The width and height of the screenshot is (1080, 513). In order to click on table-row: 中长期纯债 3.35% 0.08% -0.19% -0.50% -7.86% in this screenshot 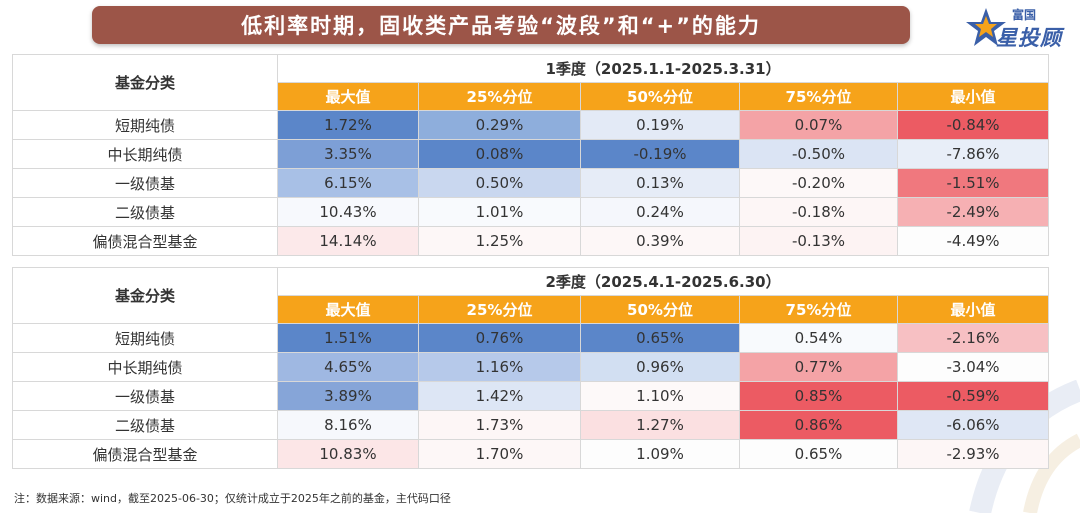, I will do `click(531, 154)`.